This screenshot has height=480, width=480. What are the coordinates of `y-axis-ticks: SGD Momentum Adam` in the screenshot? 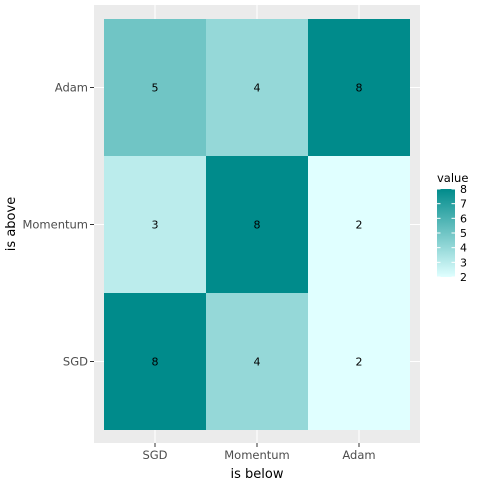 It's located at (58, 225).